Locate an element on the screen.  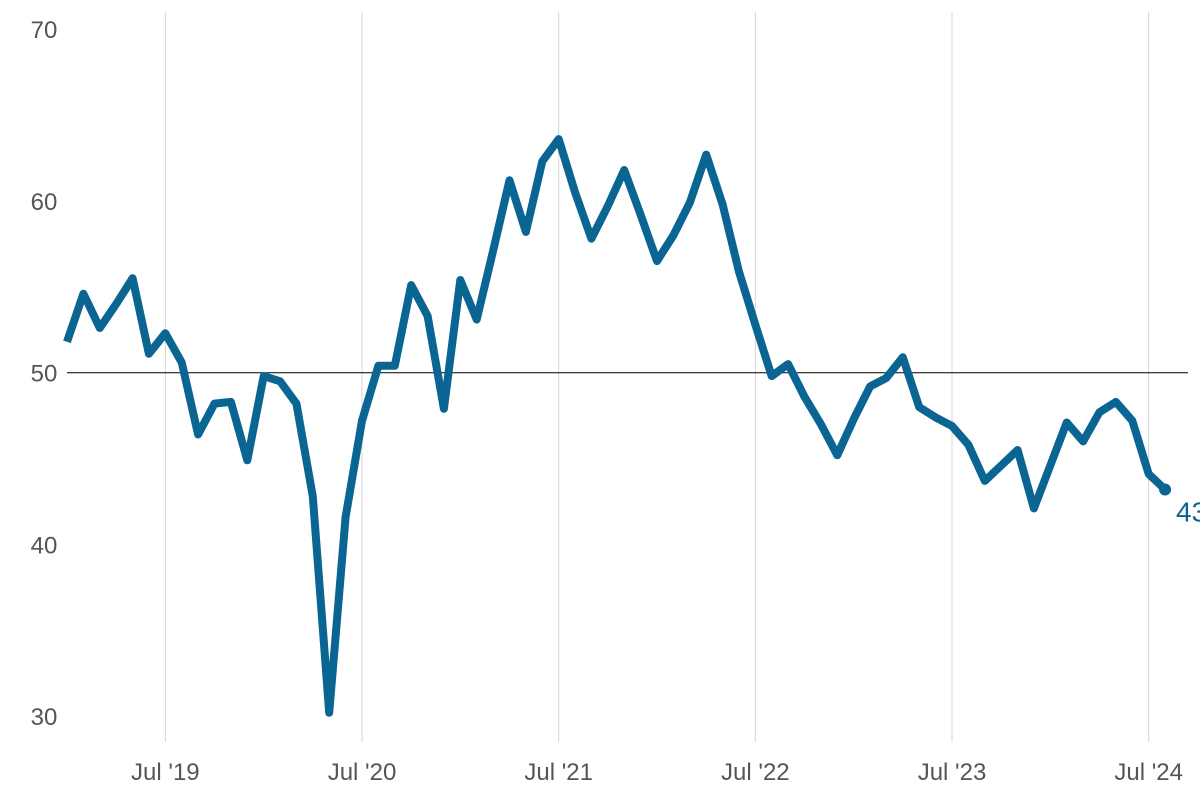
x-tick-label: Jul '23 is located at coordinates (952, 772).